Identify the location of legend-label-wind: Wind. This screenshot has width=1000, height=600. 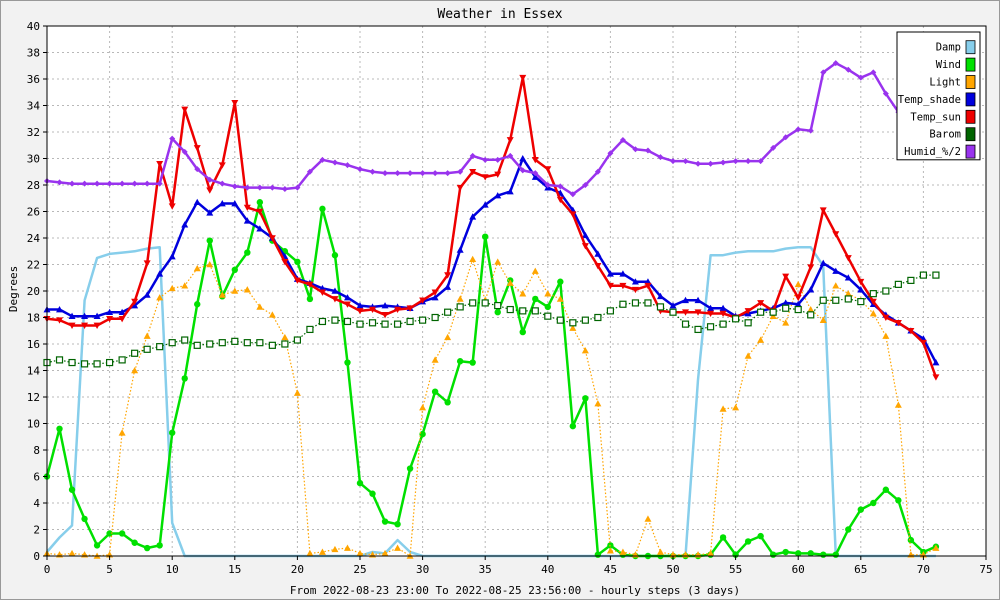
(948, 65).